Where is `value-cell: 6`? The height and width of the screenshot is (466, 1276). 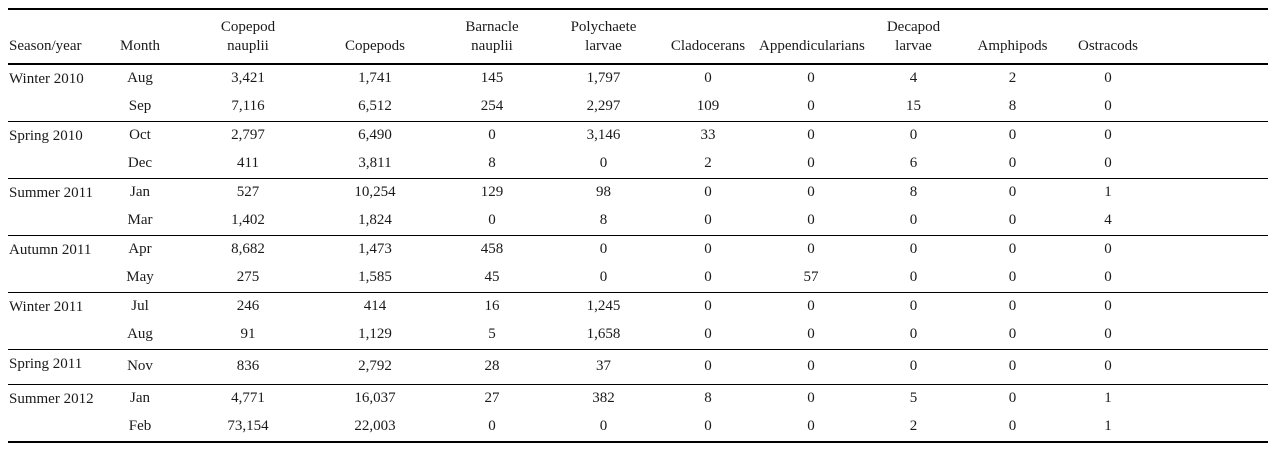 value-cell: 6 is located at coordinates (913, 163).